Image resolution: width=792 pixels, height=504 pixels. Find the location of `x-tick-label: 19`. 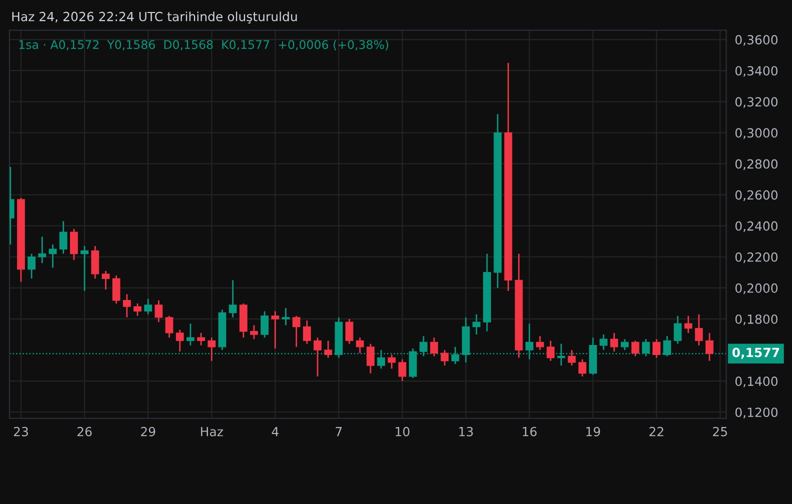

x-tick-label: 19 is located at coordinates (593, 431).